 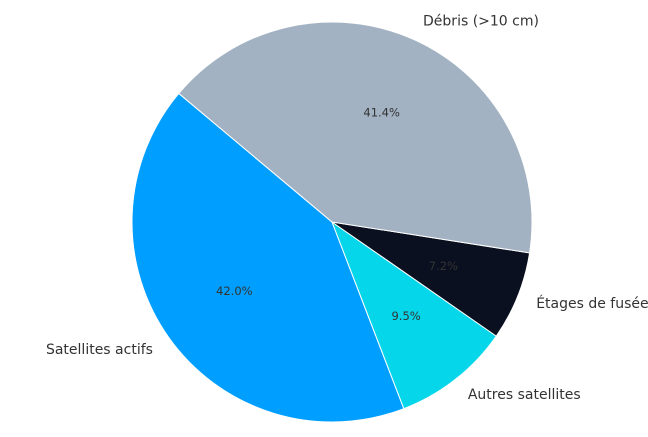 What do you see at coordinates (481, 22) in the screenshot?
I see `slice-label: Débris (>10 cm)` at bounding box center [481, 22].